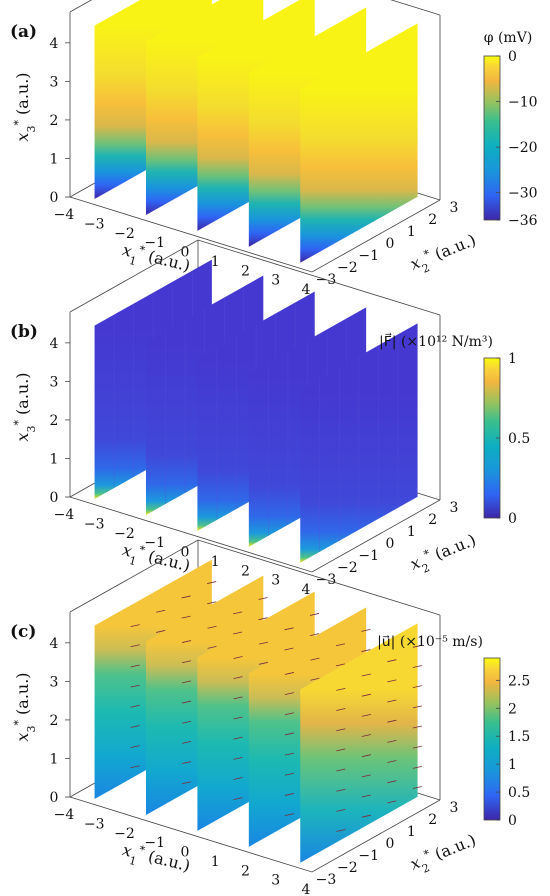 The width and height of the screenshot is (550, 896). Describe the element at coordinates (512, 709) in the screenshot. I see `colorbar-tick-label: 2` at that location.